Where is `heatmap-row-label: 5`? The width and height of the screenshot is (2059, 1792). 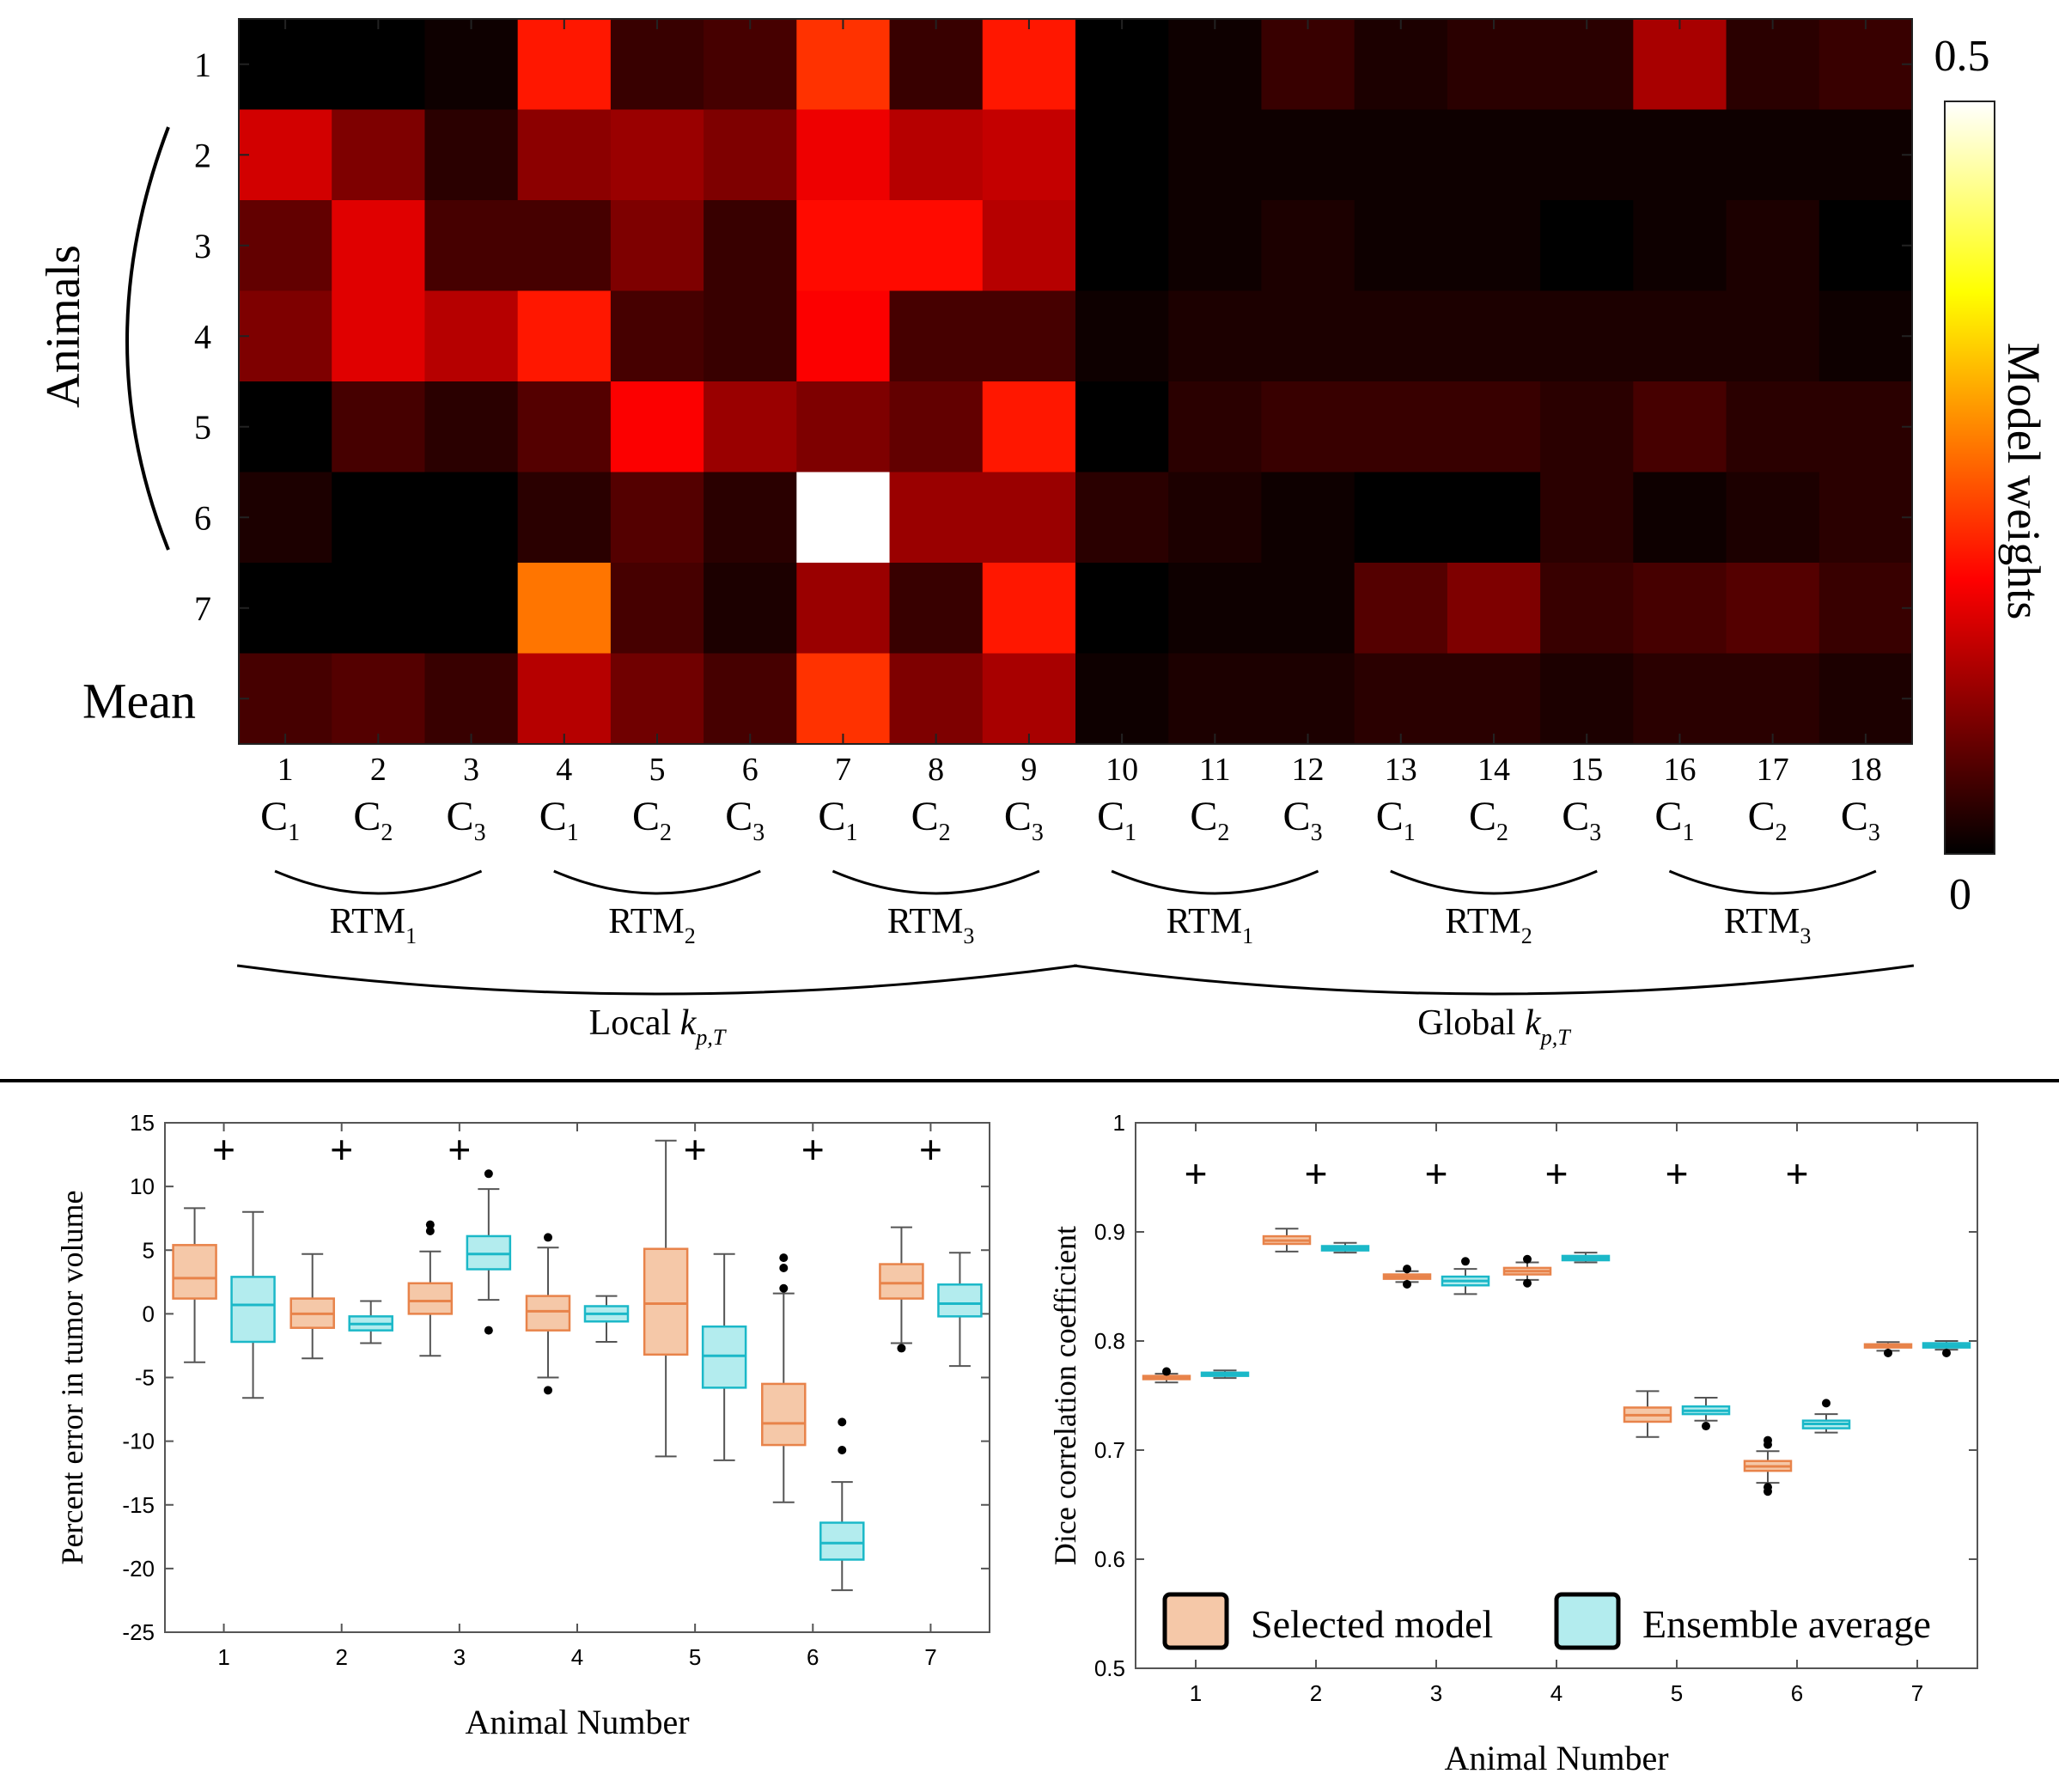
heatmap-row-label: 5 is located at coordinates (203, 427).